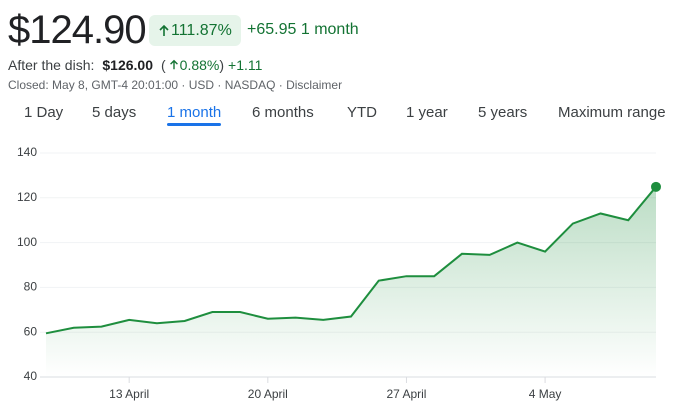 The width and height of the screenshot is (690, 418). Describe the element at coordinates (283, 112) in the screenshot. I see `range-tab: 6 months` at that location.